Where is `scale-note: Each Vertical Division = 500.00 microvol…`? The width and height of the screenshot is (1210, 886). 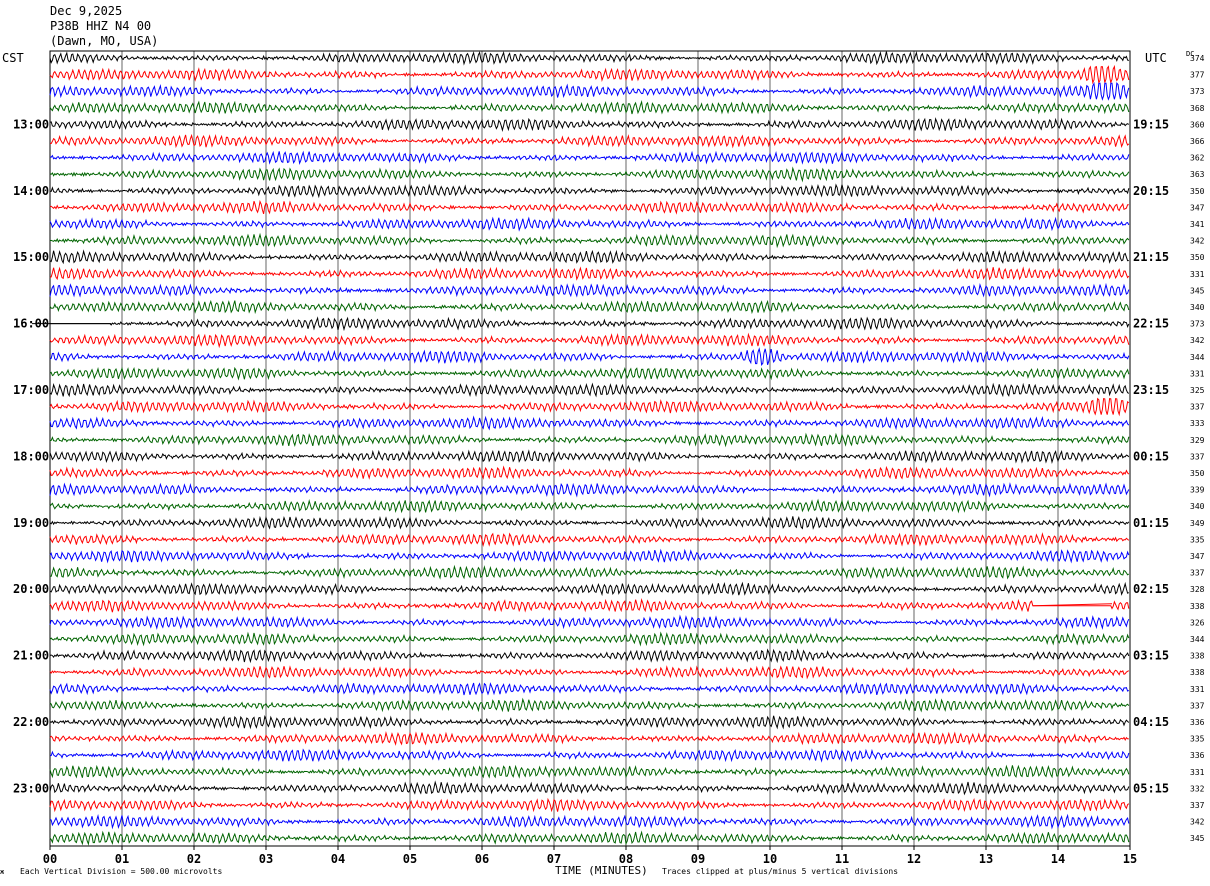
scale-note: Each Vertical Division = 500.00 microvol… is located at coordinates (121, 871).